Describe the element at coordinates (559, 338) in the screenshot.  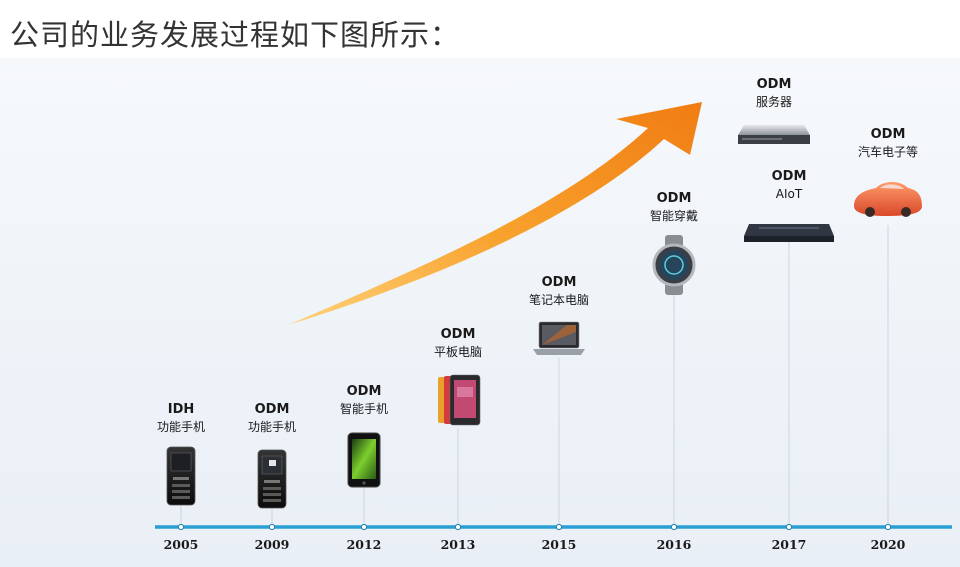
I see `laptop-icon` at that location.